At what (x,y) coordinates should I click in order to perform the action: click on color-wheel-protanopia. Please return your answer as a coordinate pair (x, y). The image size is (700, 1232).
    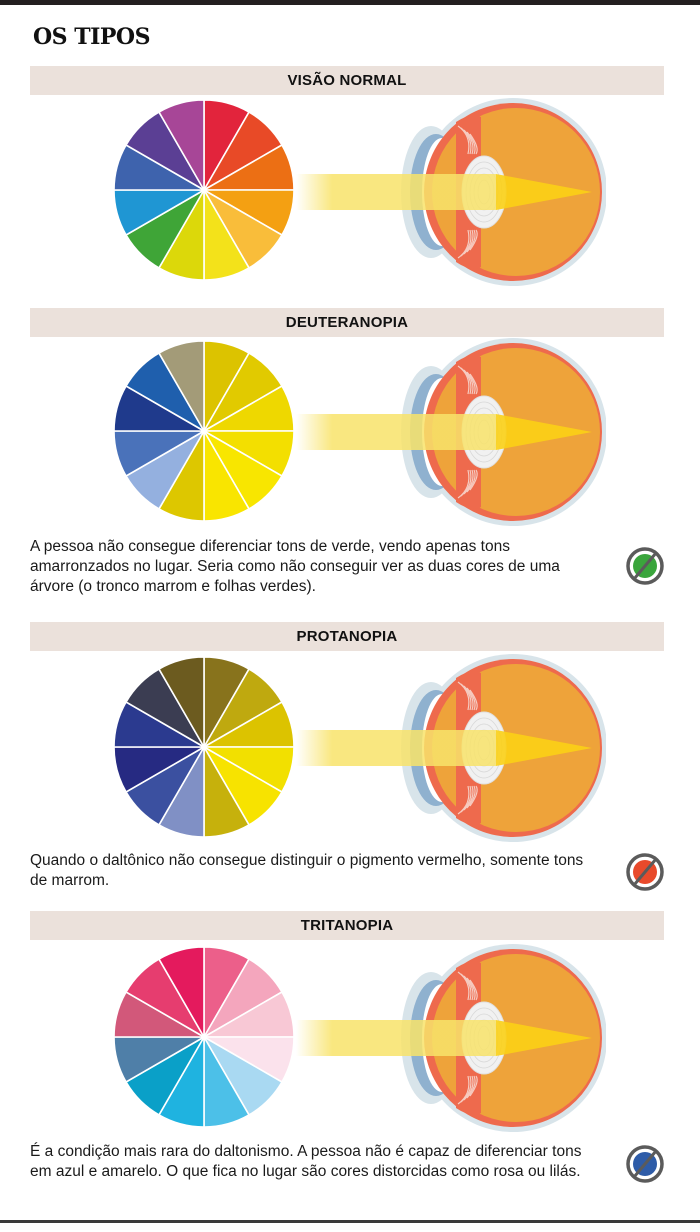
    Looking at the image, I should click on (204, 747).